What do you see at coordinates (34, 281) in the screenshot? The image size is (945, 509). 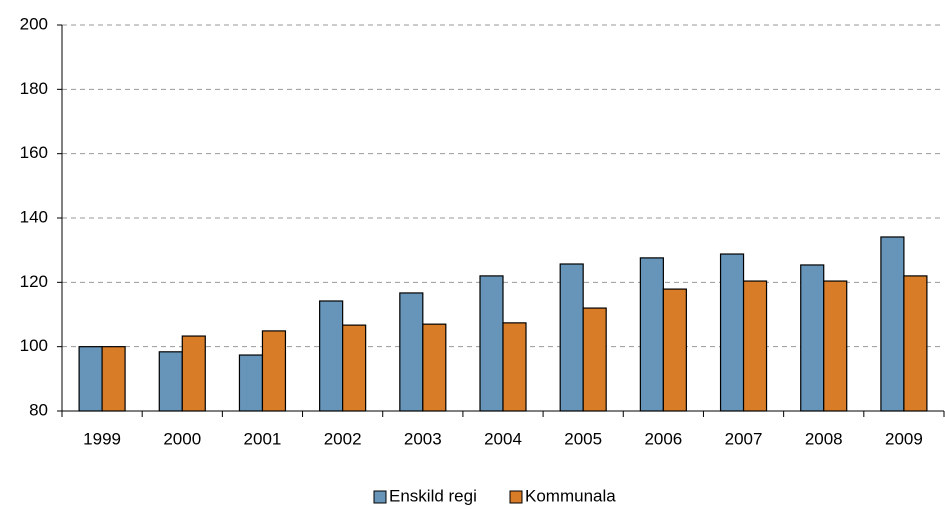 I see `y-tick-label: 120` at bounding box center [34, 281].